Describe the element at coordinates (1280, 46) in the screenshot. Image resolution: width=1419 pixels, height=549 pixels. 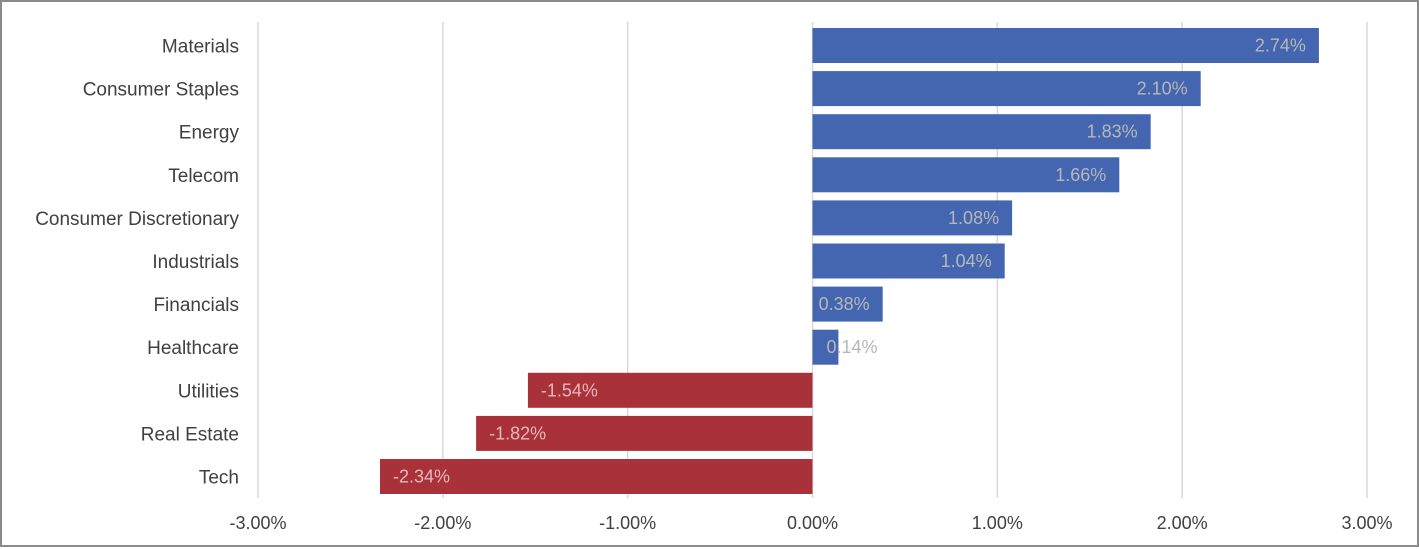
I see `data-label: 2.74%` at that location.